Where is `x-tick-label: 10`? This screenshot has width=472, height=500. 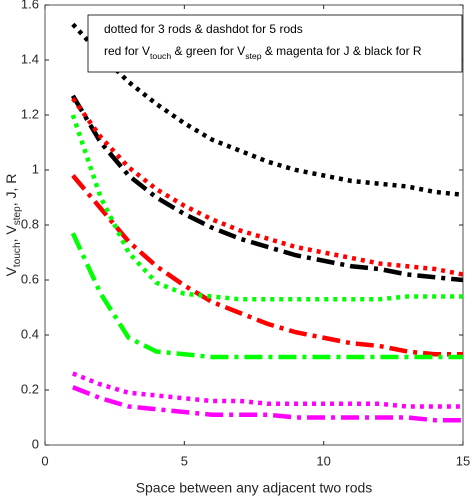
x-tick-label: 10 is located at coordinates (323, 460).